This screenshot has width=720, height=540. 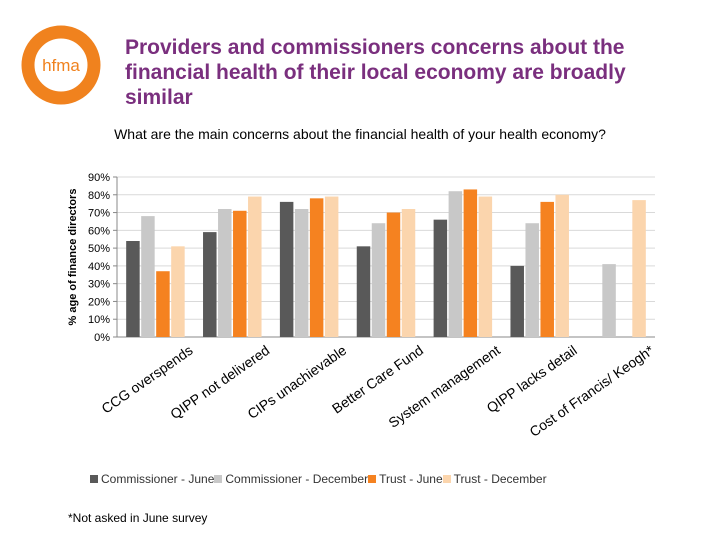 What do you see at coordinates (138, 518) in the screenshot?
I see `footnote: *Not asked in June survey` at bounding box center [138, 518].